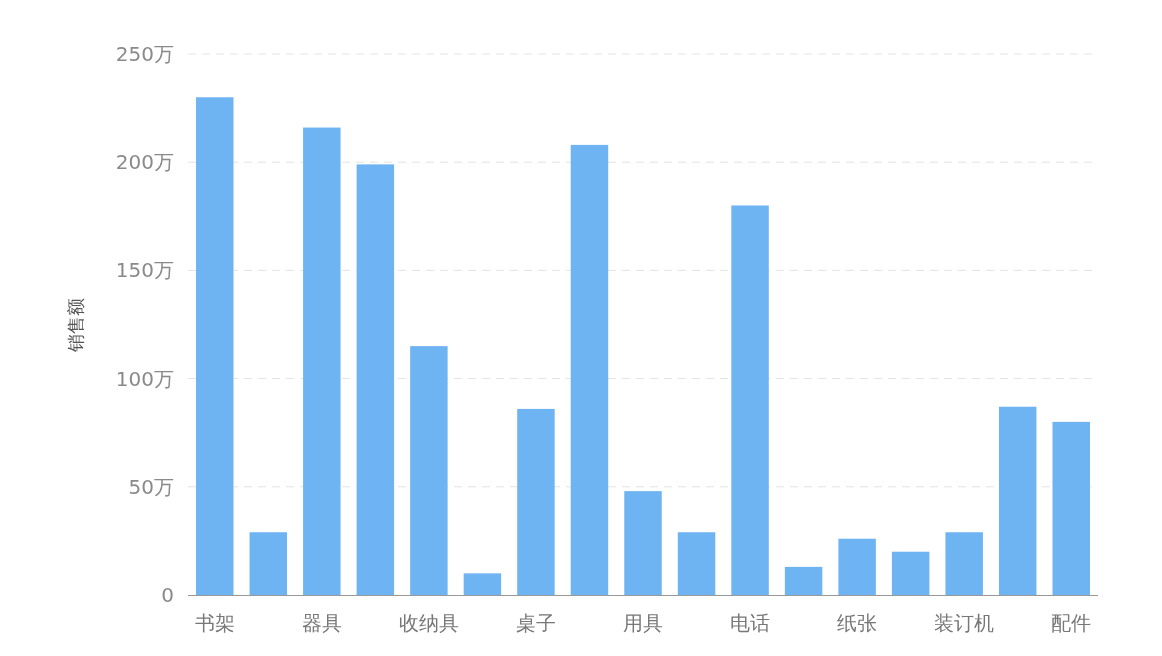 The width and height of the screenshot is (1162, 656). Describe the element at coordinates (75, 325) in the screenshot. I see `y-axis-title: 销售额` at that location.